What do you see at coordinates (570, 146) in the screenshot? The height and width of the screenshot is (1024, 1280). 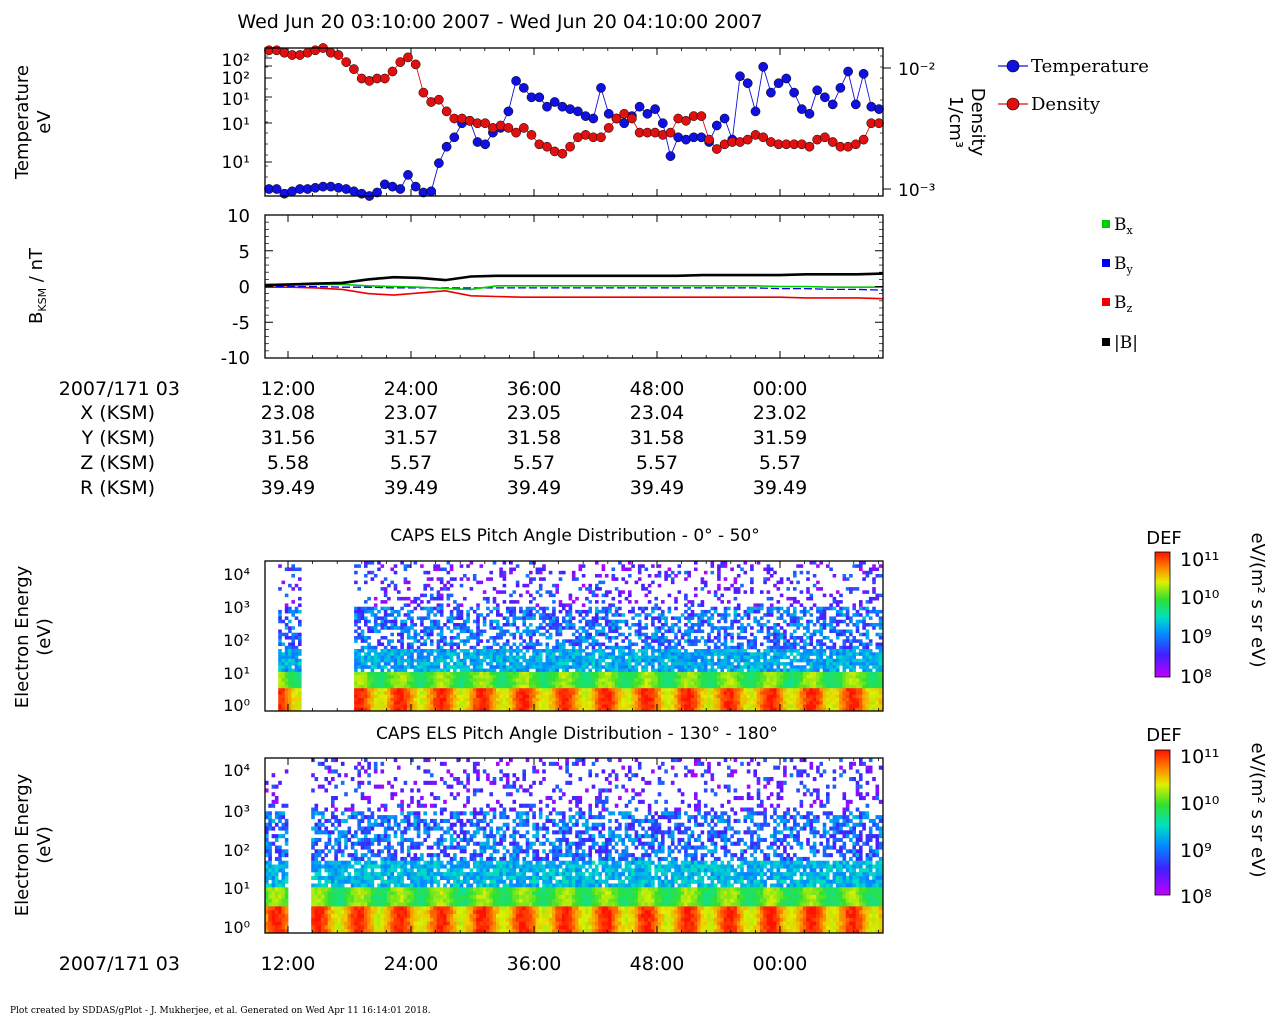 I see `density-point` at bounding box center [570, 146].